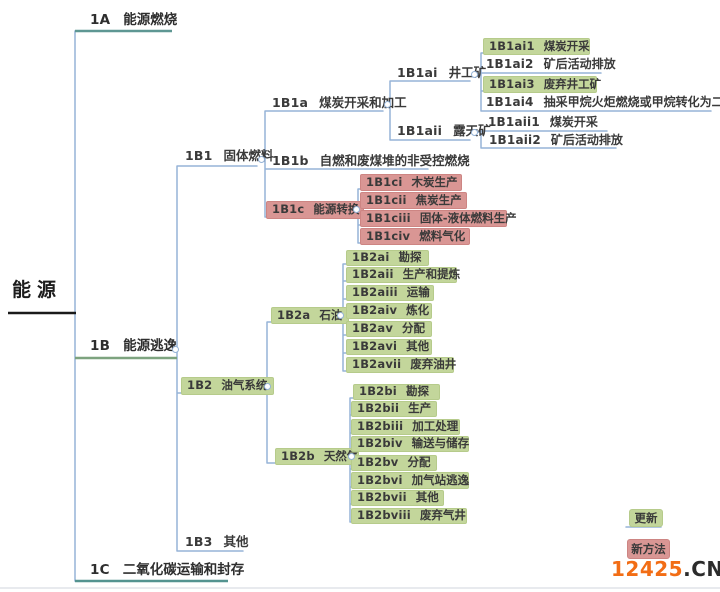 This screenshot has width=720, height=592. Describe the element at coordinates (413, 200) in the screenshot. I see `node-1B1cii: 1B1cii 焦炭生产` at that location.